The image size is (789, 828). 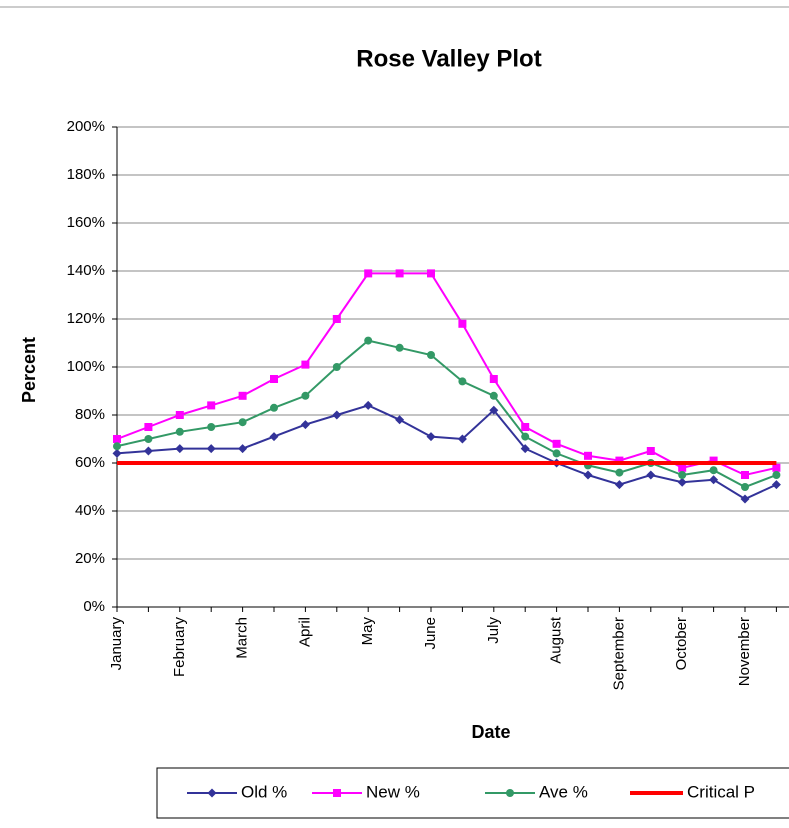 What do you see at coordinates (556, 640) in the screenshot?
I see `x-tick-label: August` at bounding box center [556, 640].